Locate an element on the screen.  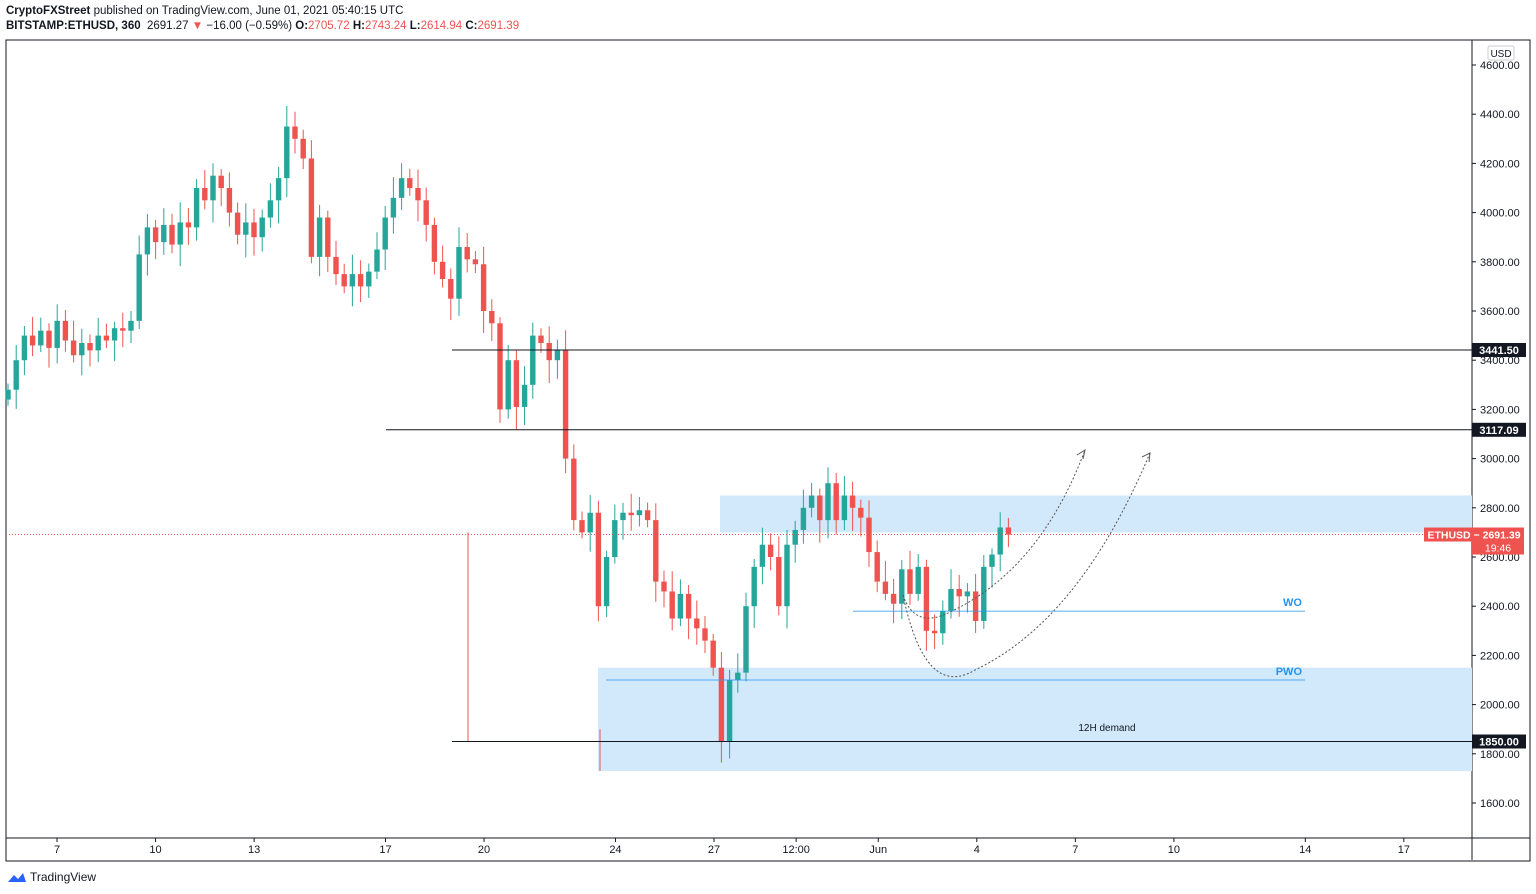
tradingview-logo: TradingView is located at coordinates (52, 877).